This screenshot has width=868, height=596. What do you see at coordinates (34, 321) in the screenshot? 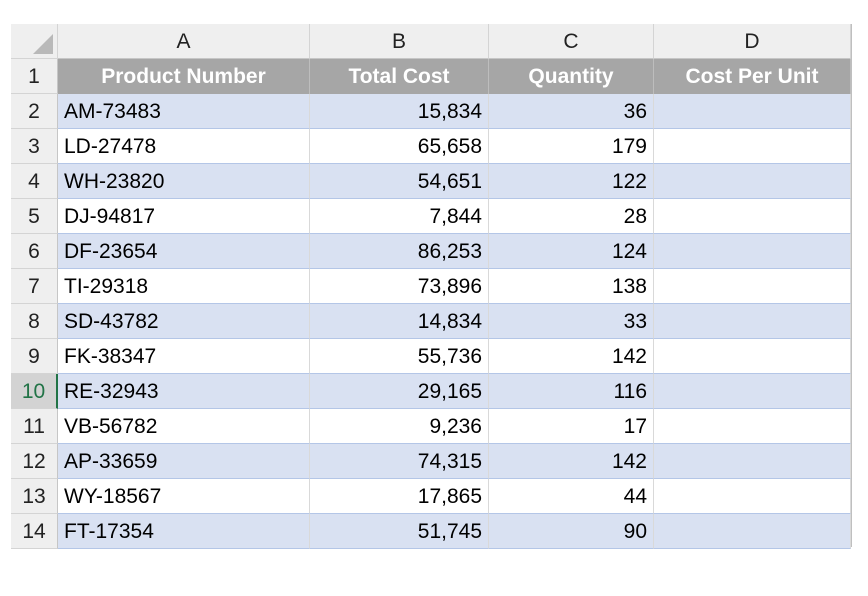
I see `row-header: 8` at bounding box center [34, 321].